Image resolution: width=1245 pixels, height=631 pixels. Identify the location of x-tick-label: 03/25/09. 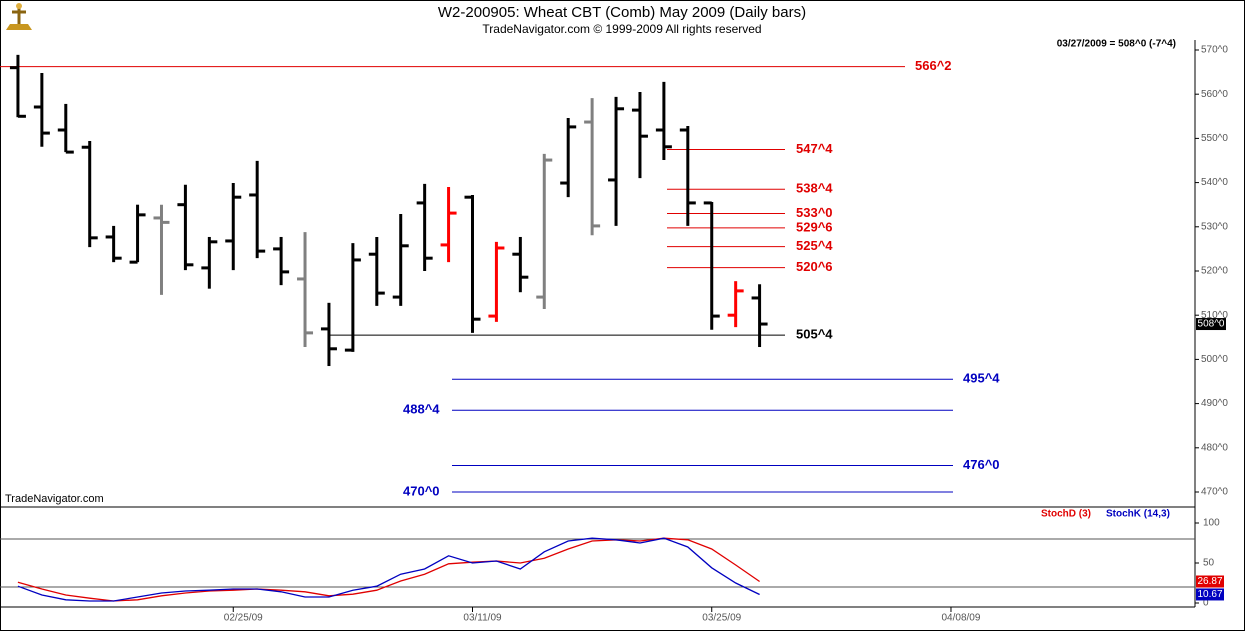
(721, 618).